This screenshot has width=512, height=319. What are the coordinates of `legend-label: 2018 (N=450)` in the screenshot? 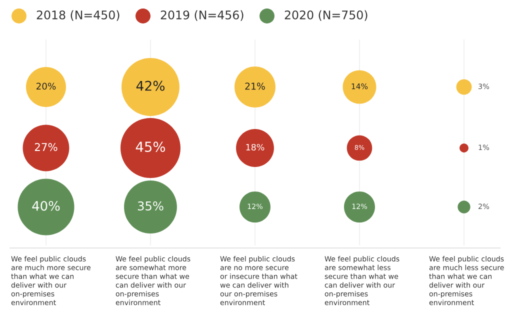 It's located at (78, 15).